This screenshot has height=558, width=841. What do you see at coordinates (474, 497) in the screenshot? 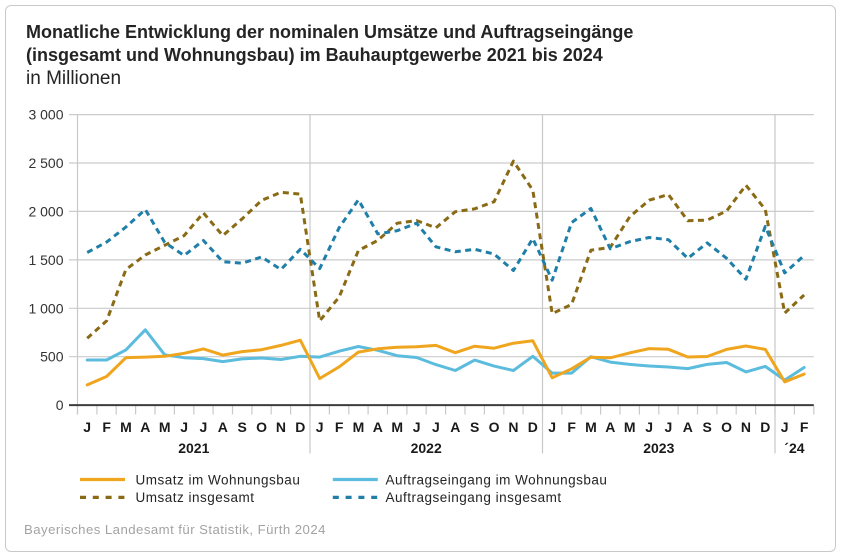
I see `svg-text: Auftragseingang insgesamt` at bounding box center [474, 497].